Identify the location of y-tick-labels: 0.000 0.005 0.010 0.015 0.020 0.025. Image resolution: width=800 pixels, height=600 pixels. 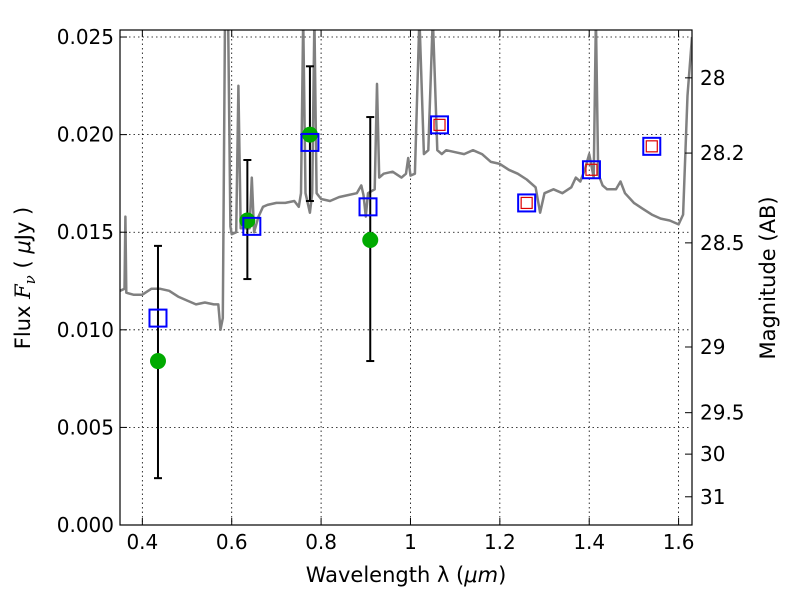
(85, 281).